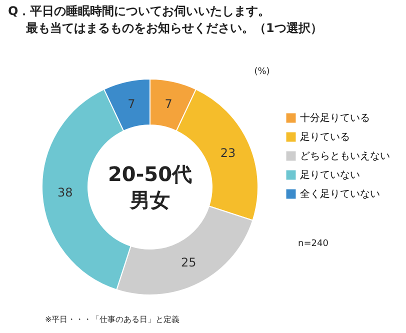  What do you see at coordinates (149, 200) in the screenshot?
I see `text: 男女` at bounding box center [149, 200].